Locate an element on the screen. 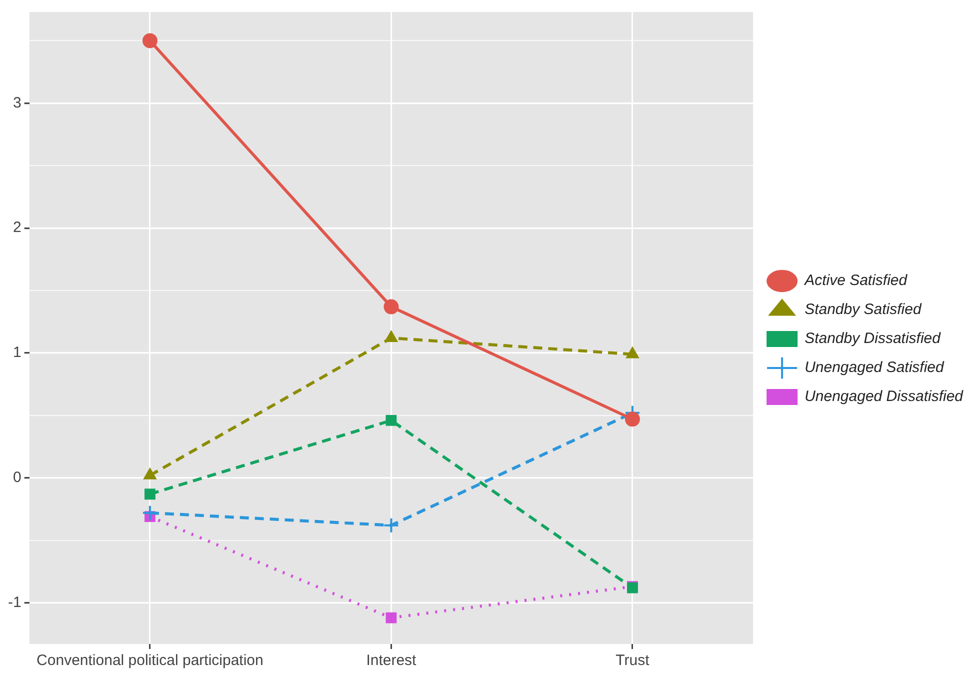  x-tick-label: Conventional political participation is located at coordinates (150, 661).